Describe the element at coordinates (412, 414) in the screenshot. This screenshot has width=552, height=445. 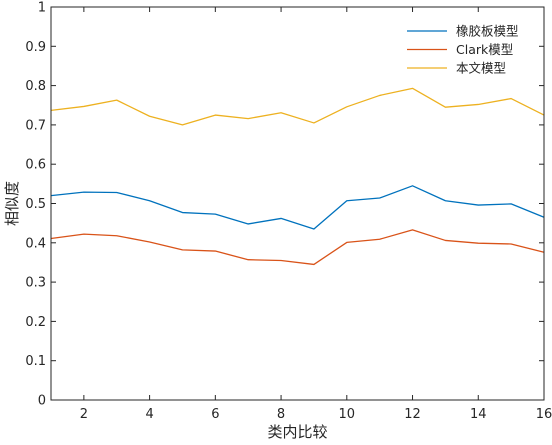
I see `x-tick-label: 12` at that location.